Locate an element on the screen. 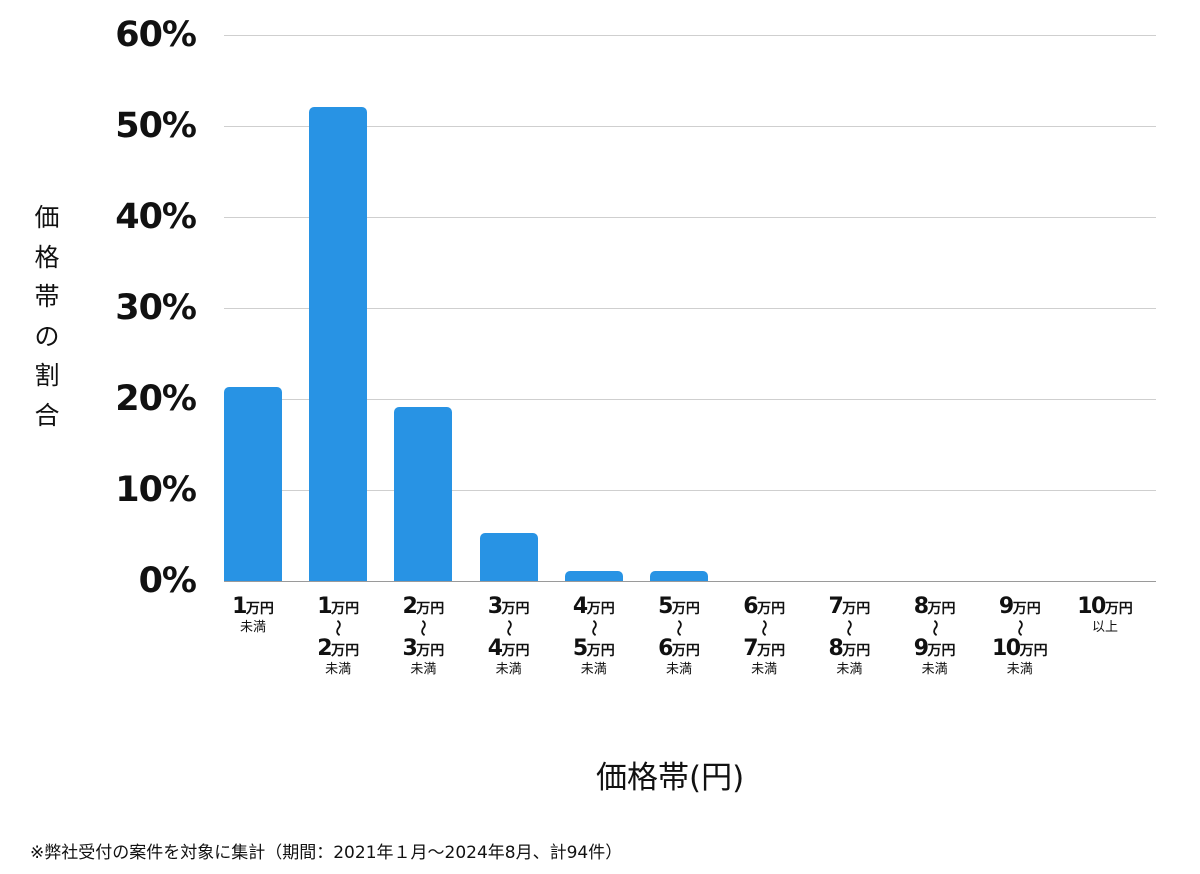 The height and width of the screenshot is (874, 1200). y-tick-label: 0% is located at coordinates (167, 581).